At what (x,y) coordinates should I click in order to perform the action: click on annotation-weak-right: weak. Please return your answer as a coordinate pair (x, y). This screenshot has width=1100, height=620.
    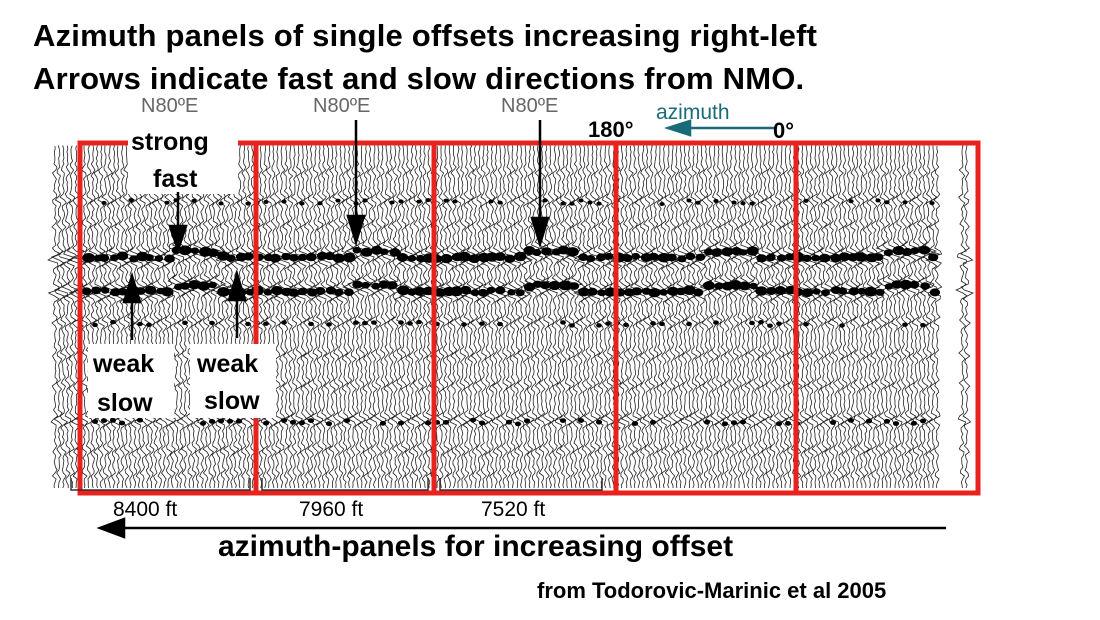
    Looking at the image, I should click on (227, 364).